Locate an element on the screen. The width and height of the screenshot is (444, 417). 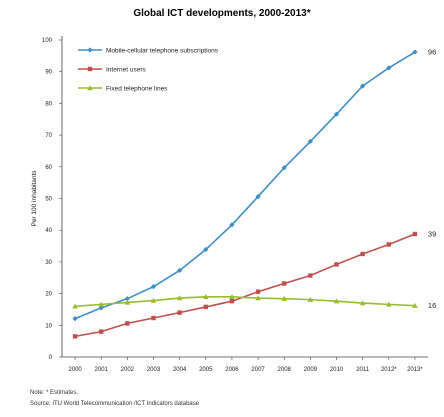
y-tick-labels: 0 10 20 30 40 50 60 70 80 90 100 is located at coordinates (47, 199).